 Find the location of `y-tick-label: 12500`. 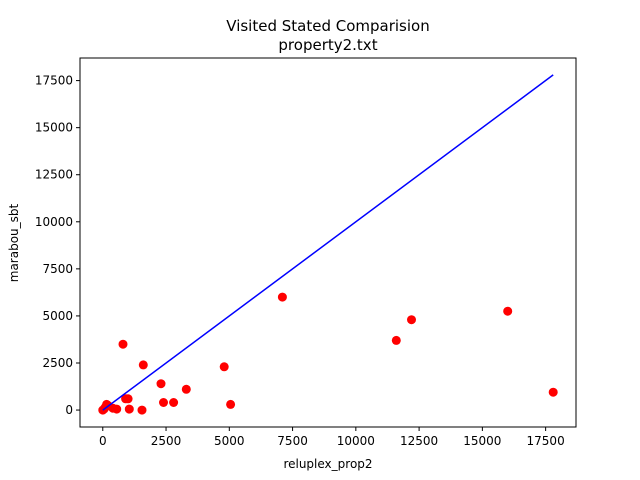

y-tick-label: 12500 is located at coordinates (54, 175).